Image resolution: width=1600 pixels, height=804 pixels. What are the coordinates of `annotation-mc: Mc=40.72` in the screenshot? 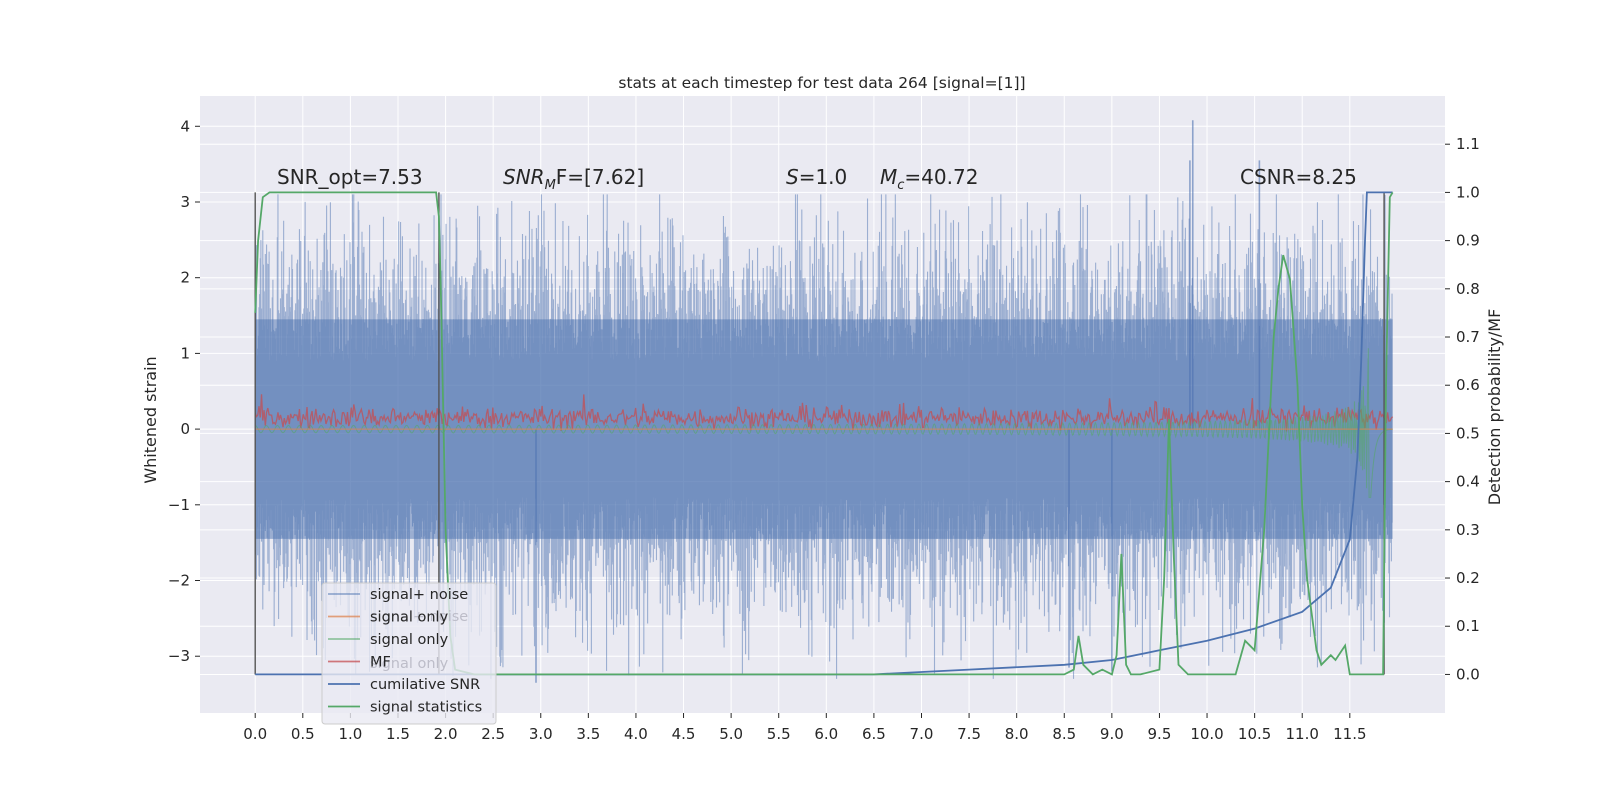 It's located at (929, 179).